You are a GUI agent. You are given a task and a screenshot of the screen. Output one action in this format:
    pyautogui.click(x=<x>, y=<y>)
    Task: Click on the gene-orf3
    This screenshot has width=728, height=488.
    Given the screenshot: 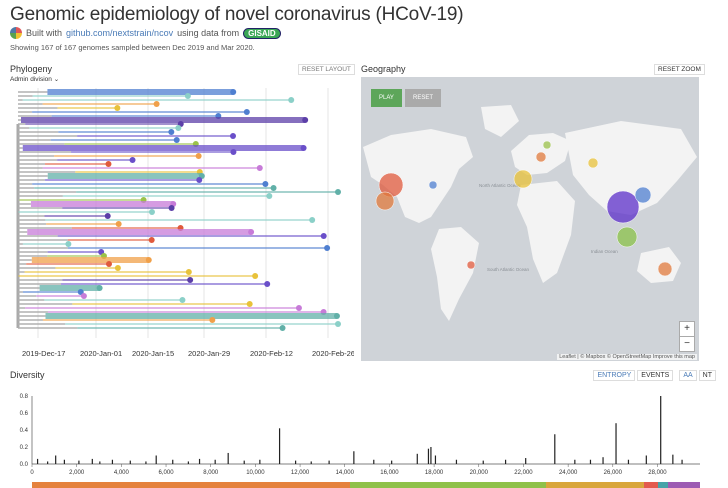 What is the action you would take?
    pyautogui.click(x=651, y=485)
    